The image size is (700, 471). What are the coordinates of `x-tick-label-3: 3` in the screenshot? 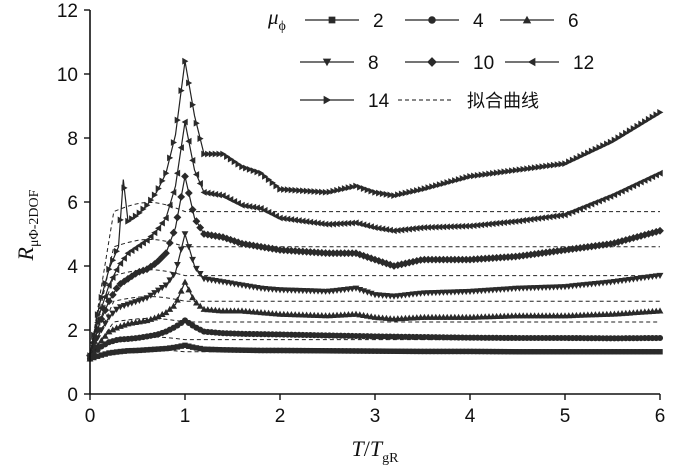 It's located at (375, 416).